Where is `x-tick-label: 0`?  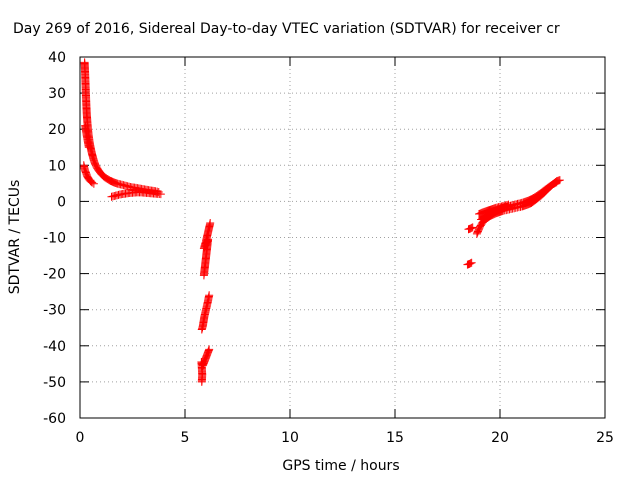
x-tick-label: 0 is located at coordinates (80, 438).